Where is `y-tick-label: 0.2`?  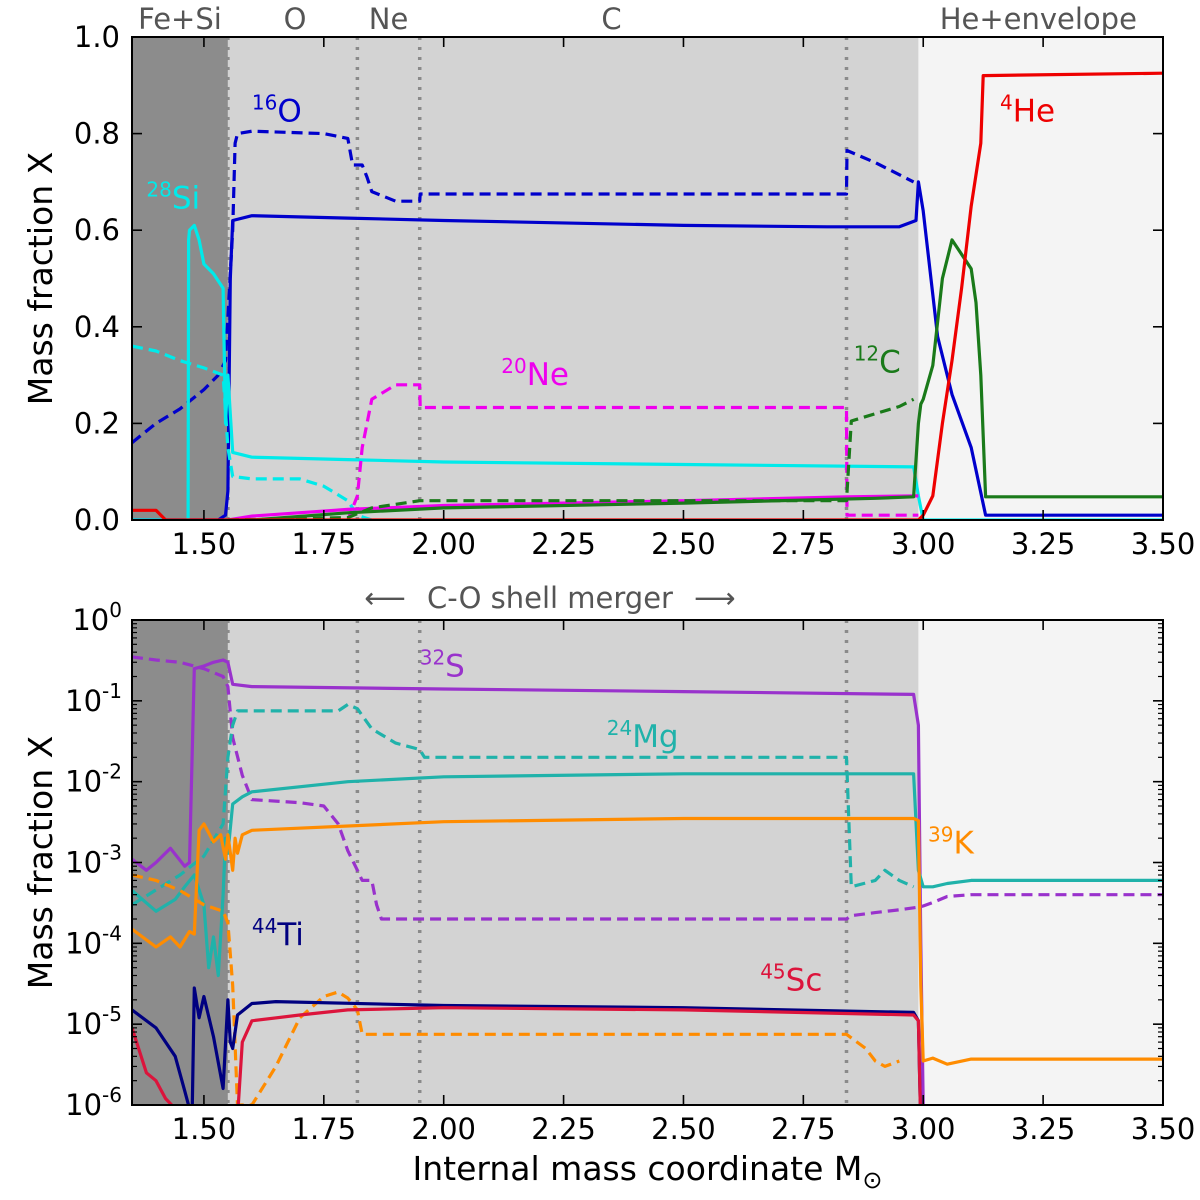
y-tick-label: 0.2 is located at coordinates (97, 423).